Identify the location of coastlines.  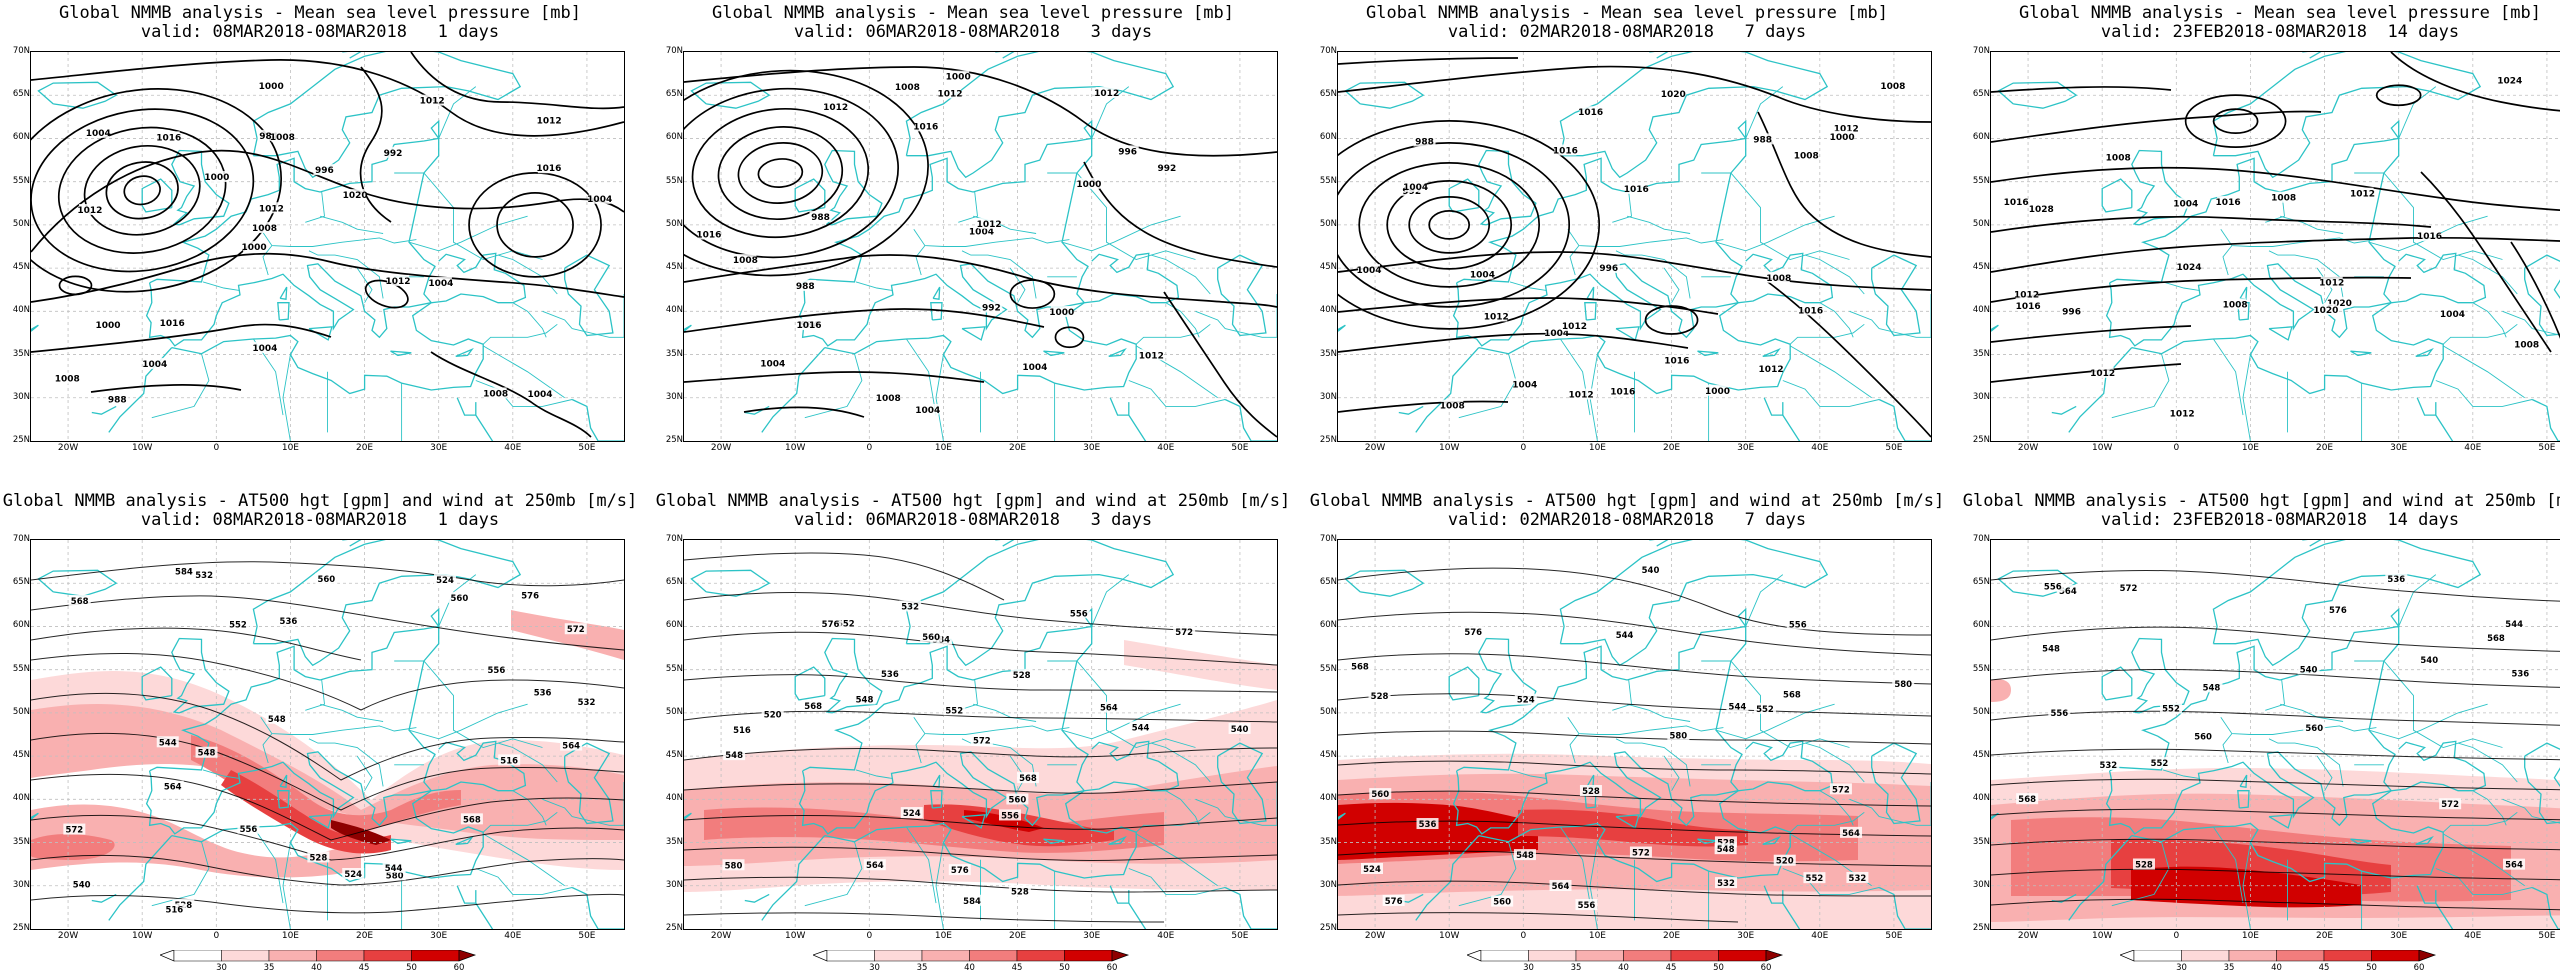
(1634, 734).